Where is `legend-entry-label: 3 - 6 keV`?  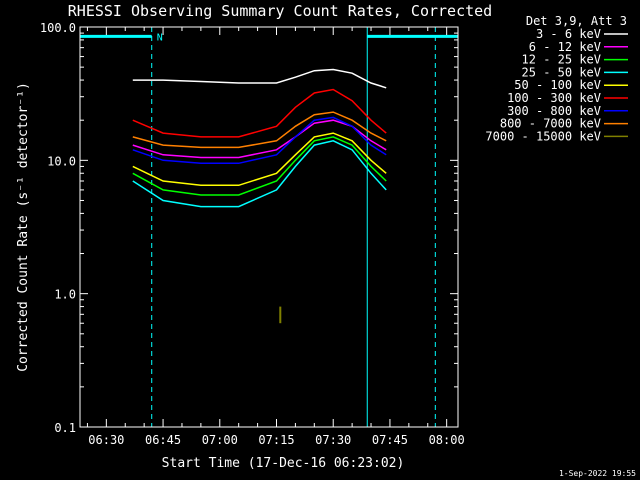
legend-entry-label: 3 - 6 keV is located at coordinates (568, 34).